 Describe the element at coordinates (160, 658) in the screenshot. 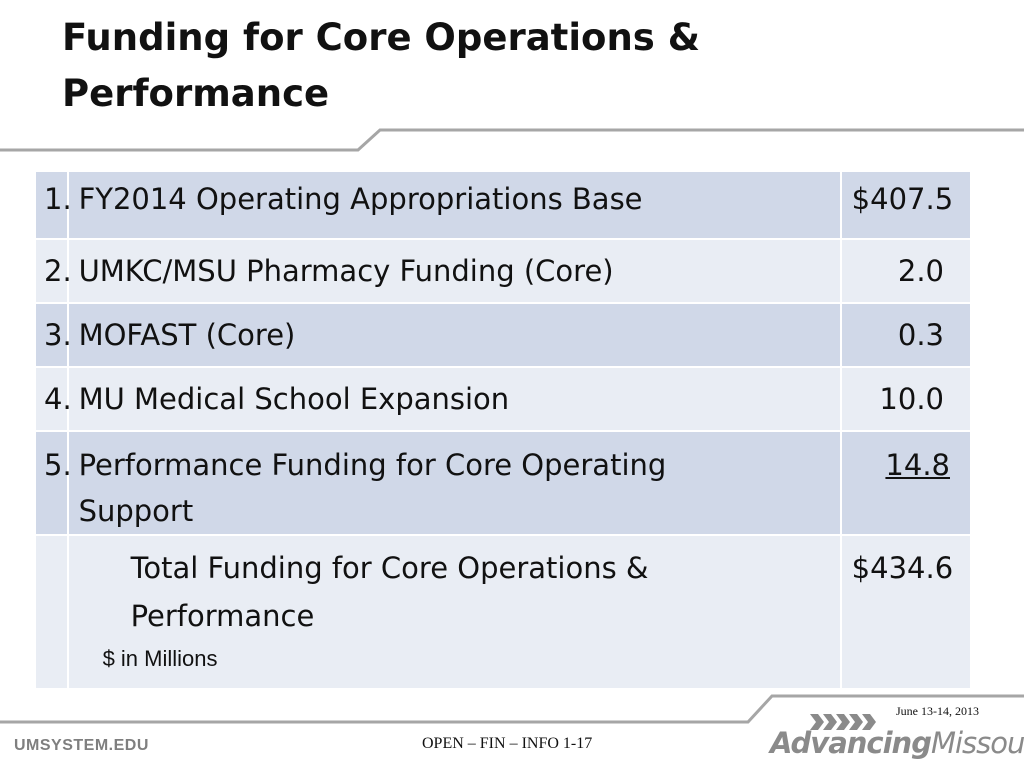

I see `units-note: $ in Millions` at that location.